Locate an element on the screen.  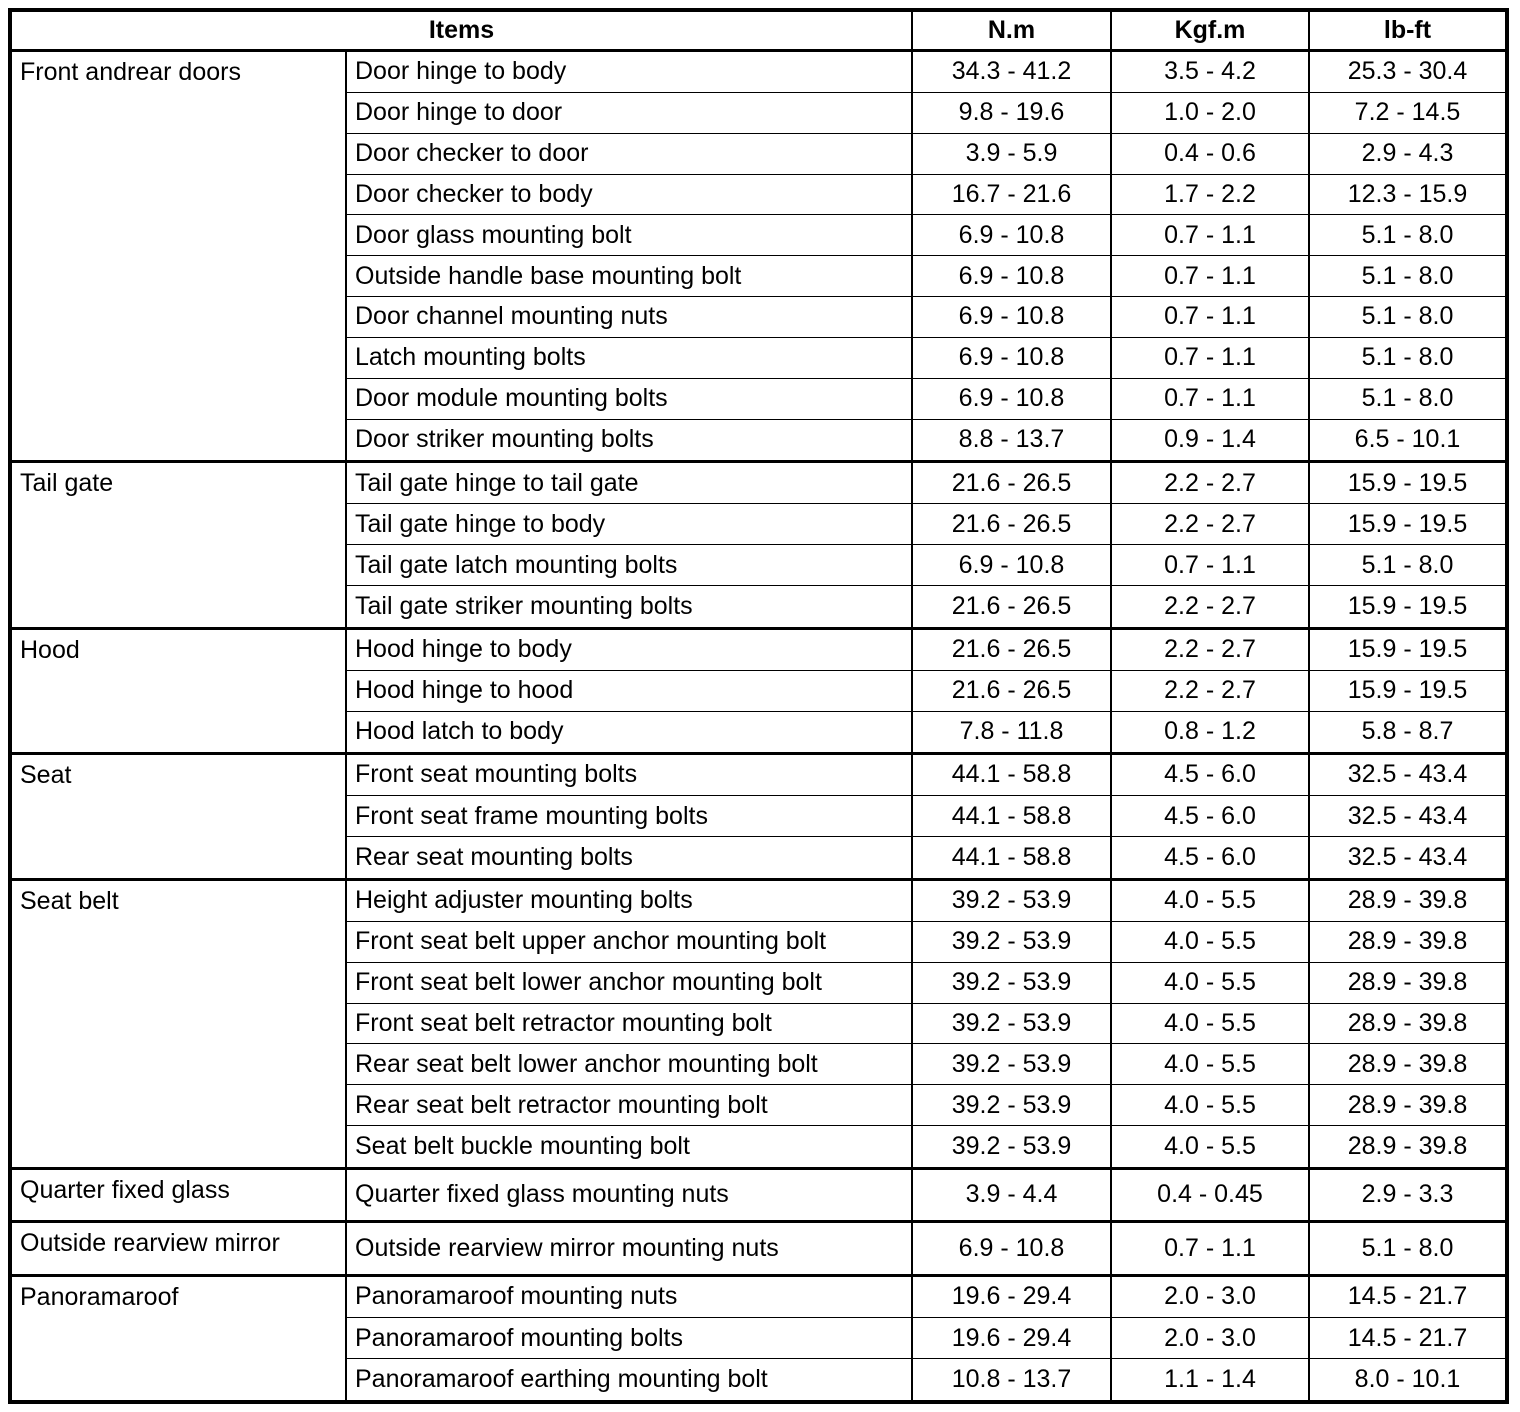
column-header-items: Items is located at coordinates (461, 30).